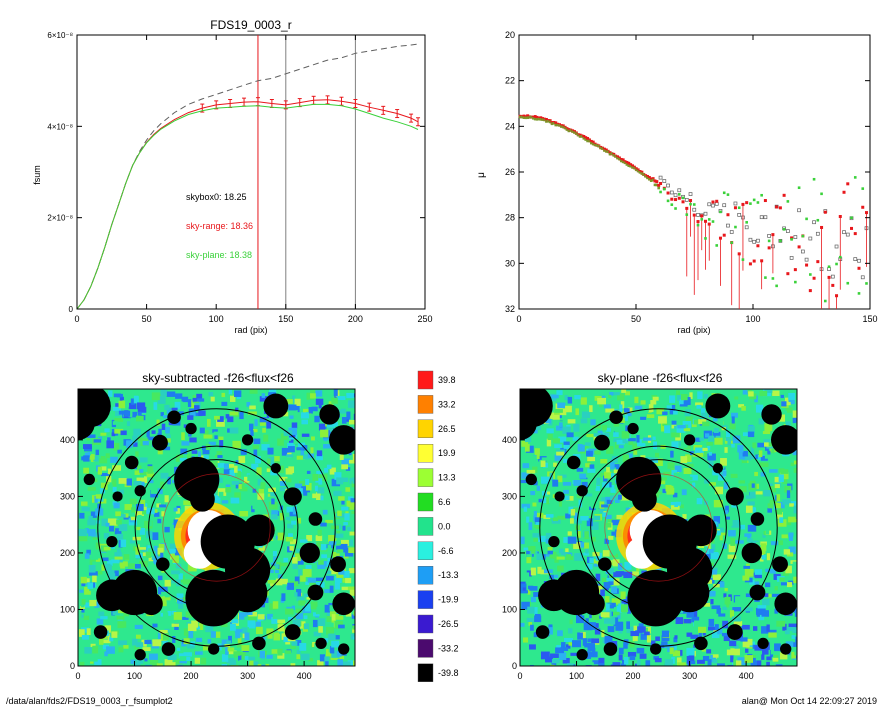 This screenshot has height=708, width=885. What do you see at coordinates (425, 380) in the screenshot?
I see `colorbar-swatch` at bounding box center [425, 380].